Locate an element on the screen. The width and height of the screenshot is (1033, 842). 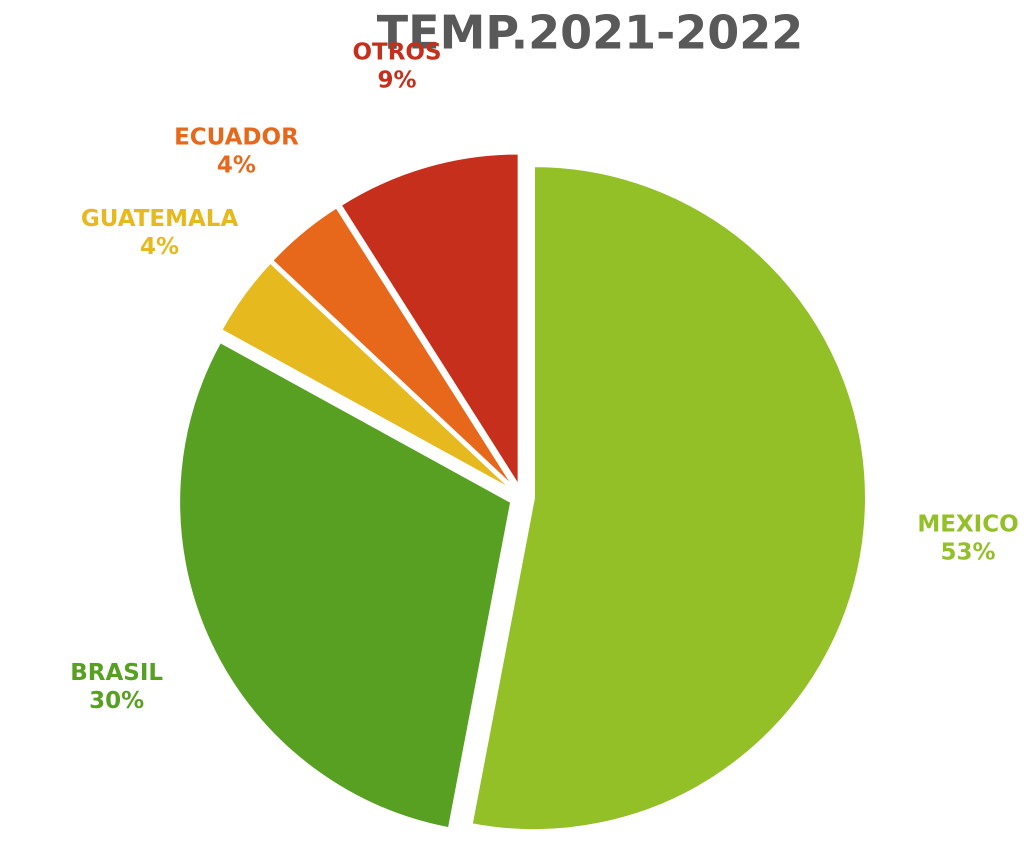
slice-value-label: 9% is located at coordinates (396, 80).